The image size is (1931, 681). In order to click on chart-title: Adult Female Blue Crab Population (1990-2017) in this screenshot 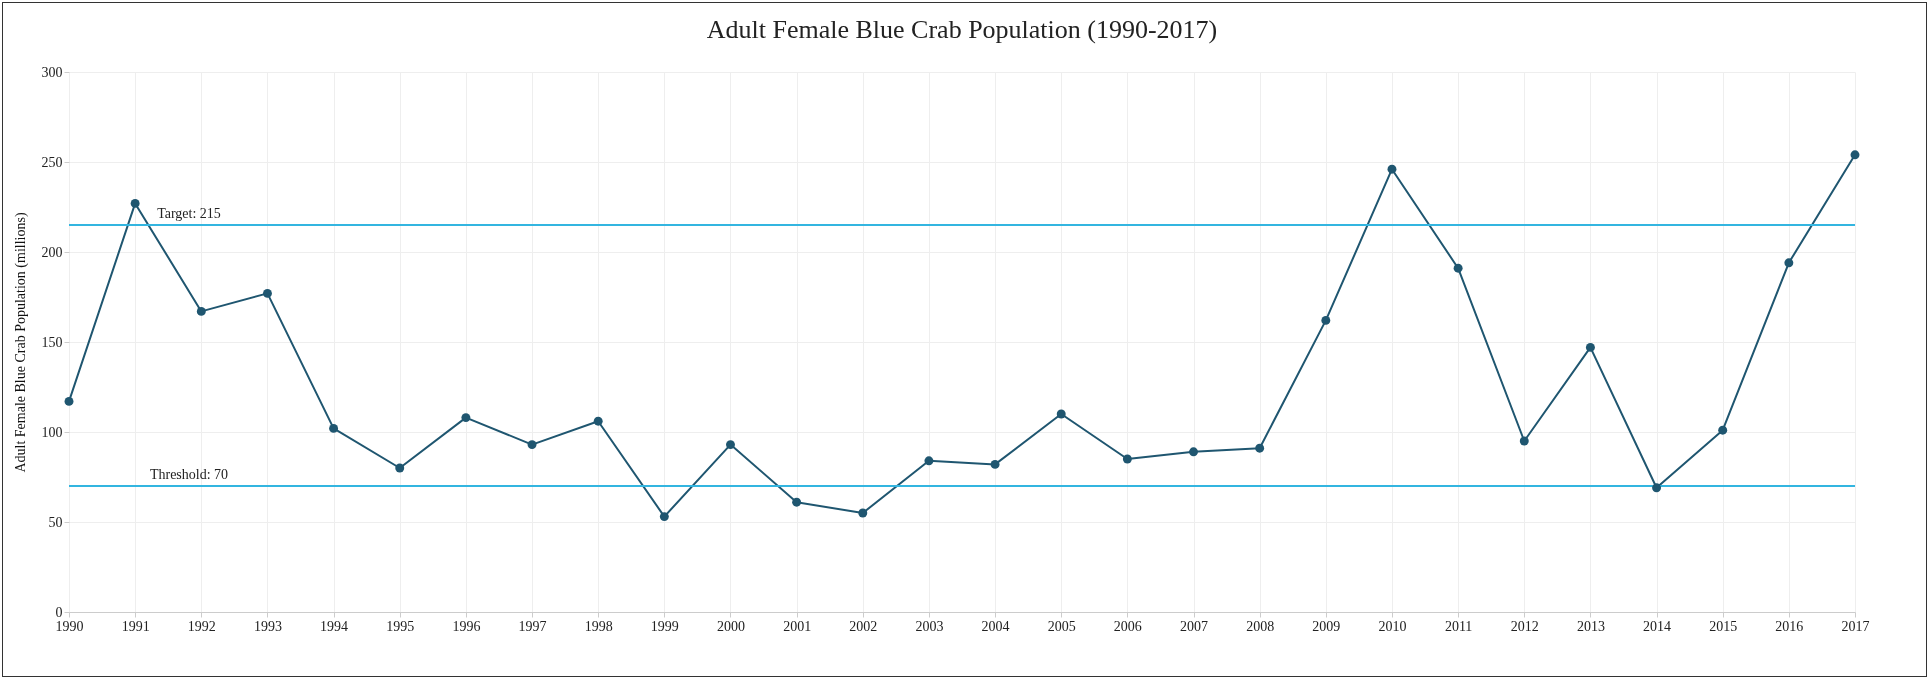, I will do `click(962, 29)`.